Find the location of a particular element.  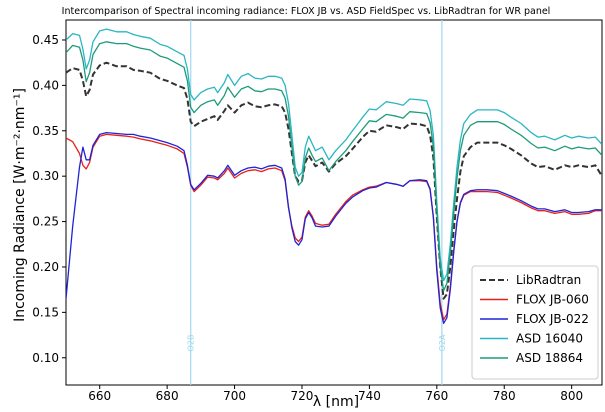

y-tick-label: 0.25 is located at coordinates (45, 222).